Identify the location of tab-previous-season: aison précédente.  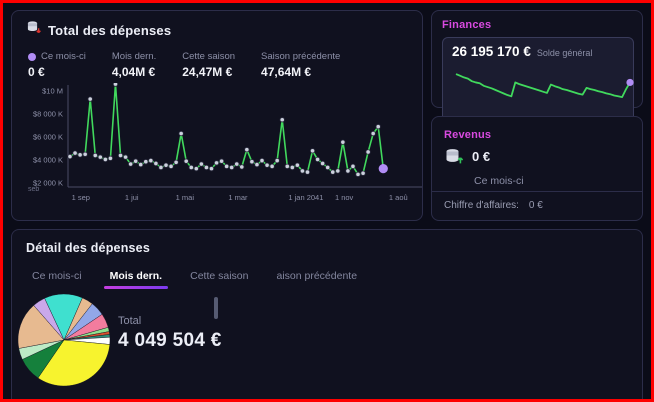
(317, 276).